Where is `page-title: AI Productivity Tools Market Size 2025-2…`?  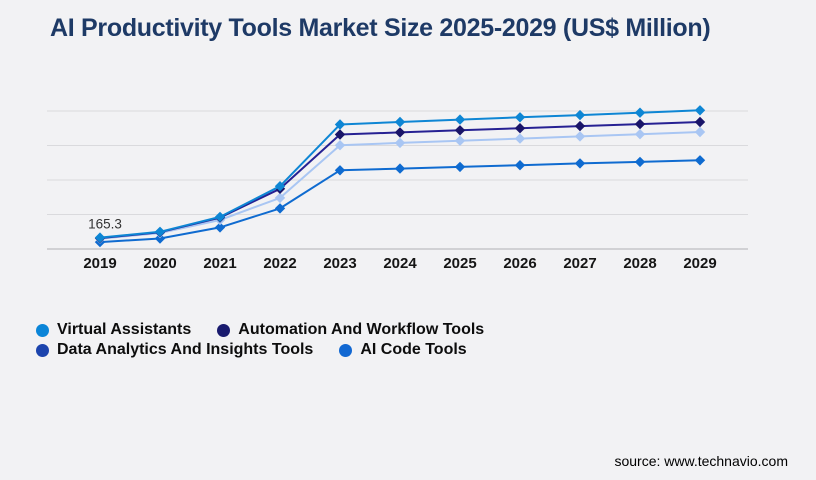 page-title: AI Productivity Tools Market Size 2025-2… is located at coordinates (380, 28).